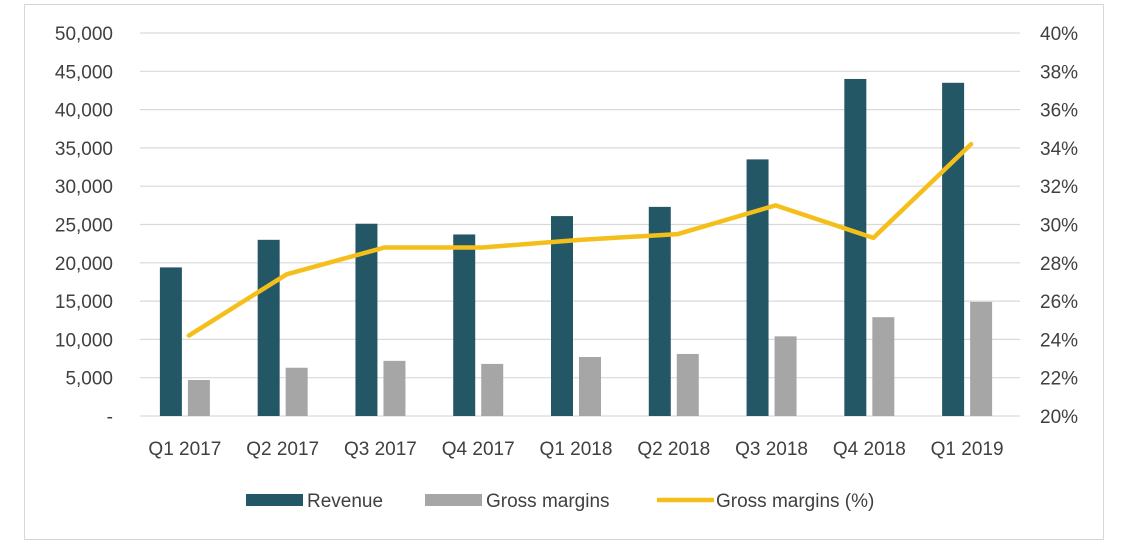 The height and width of the screenshot is (545, 1125). I want to click on legend: Revenue Gross margins Gross margins (%), so click(560, 501).